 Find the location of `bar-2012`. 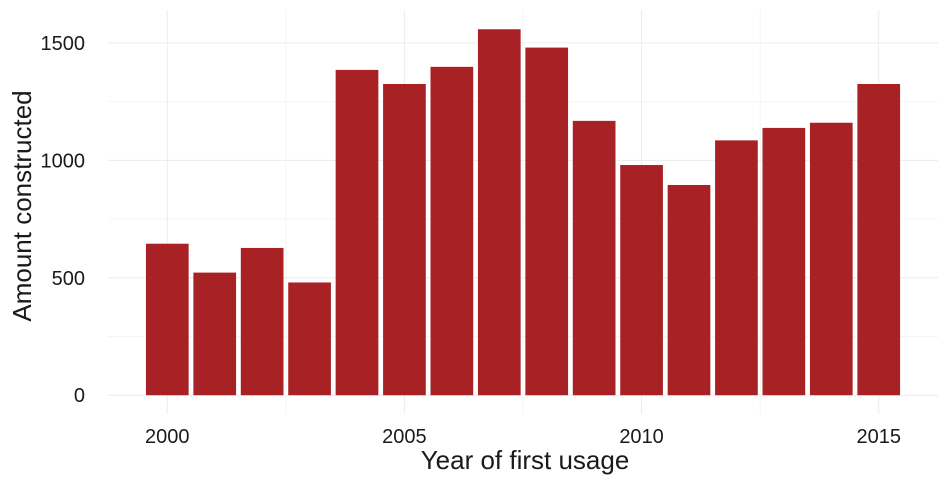

bar-2012 is located at coordinates (736, 268).